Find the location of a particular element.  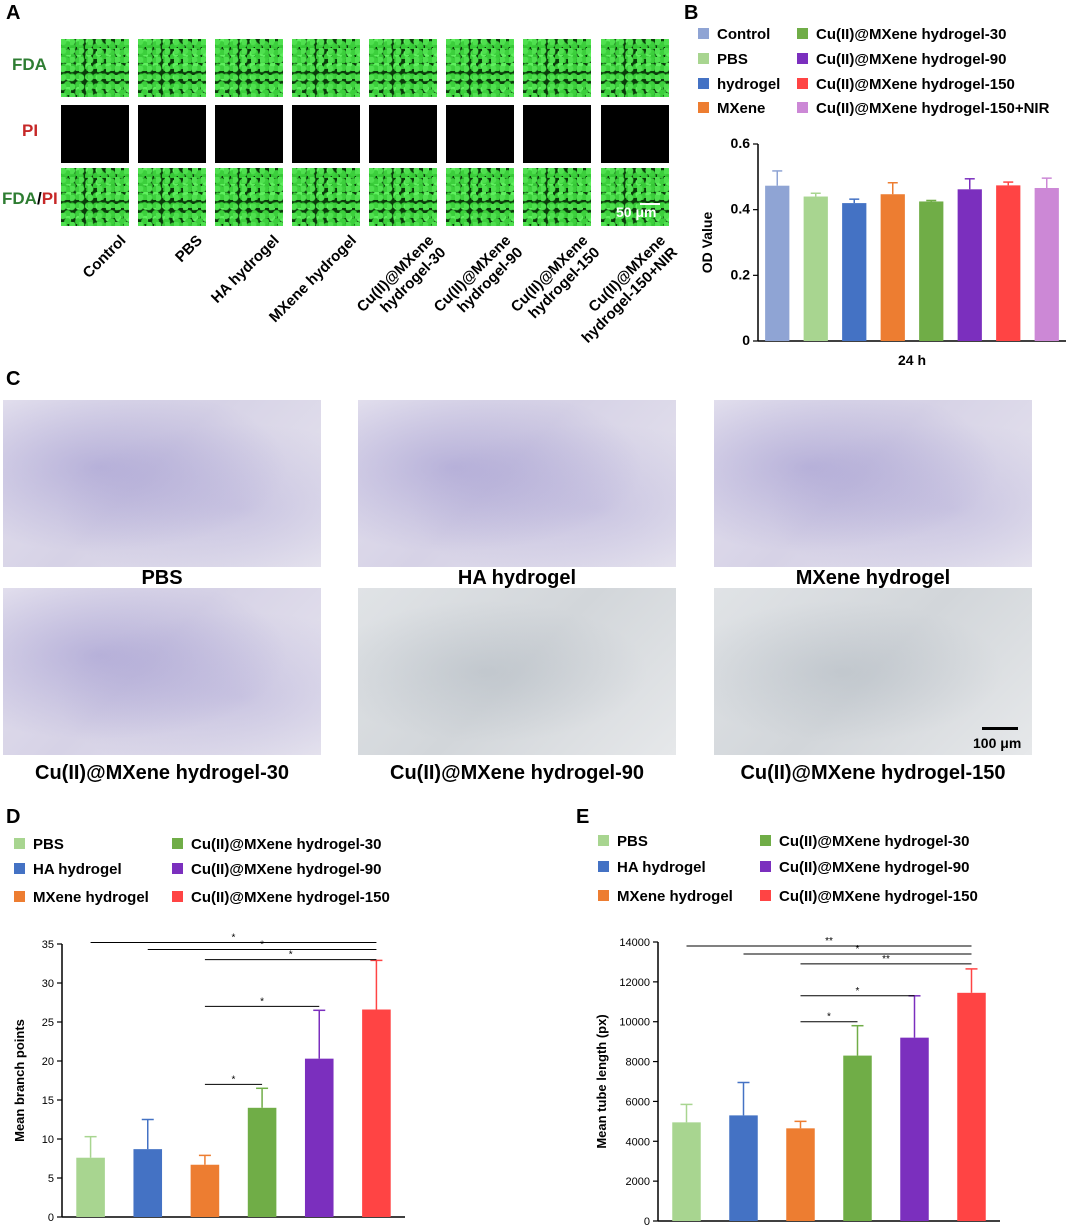

tube-caption-pbs: PBS is located at coordinates (162, 578).